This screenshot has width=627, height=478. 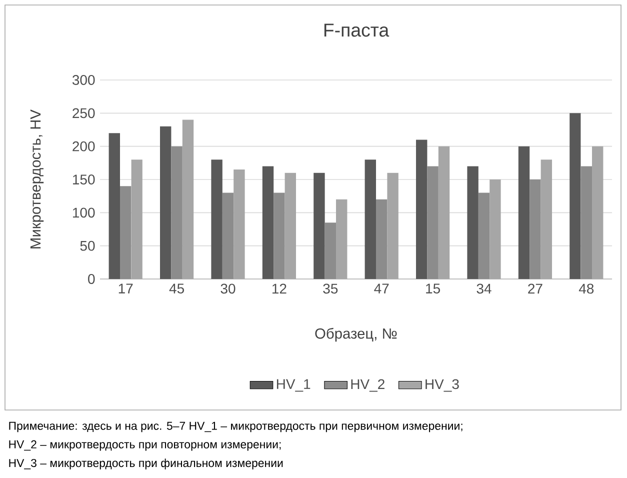 What do you see at coordinates (125, 289) in the screenshot?
I see `x-tick-label: 17` at bounding box center [125, 289].